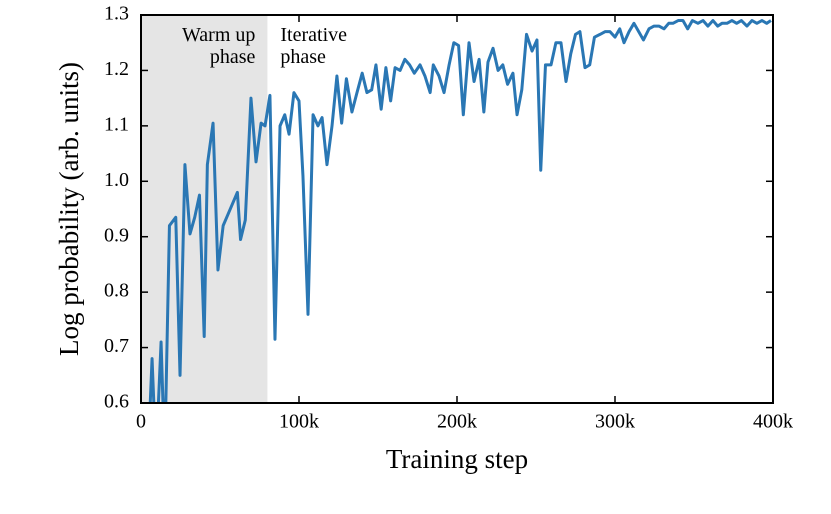 The image size is (831, 514). What do you see at coordinates (116, 69) in the screenshot?
I see `y-tick-label: 1.2` at bounding box center [116, 69].